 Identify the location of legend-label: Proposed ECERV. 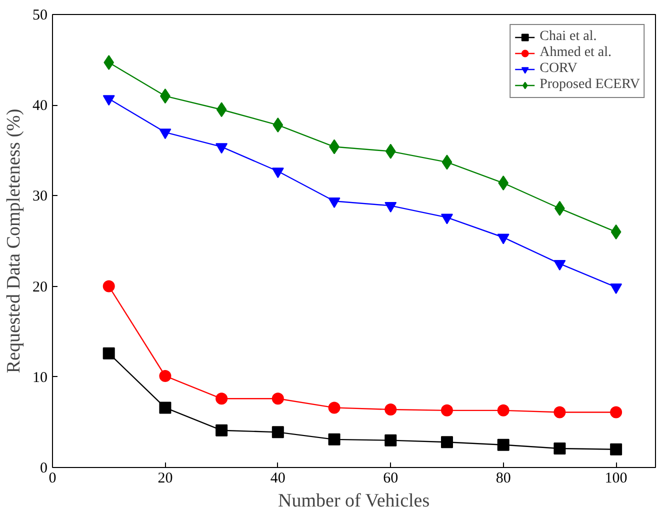
(590, 85).